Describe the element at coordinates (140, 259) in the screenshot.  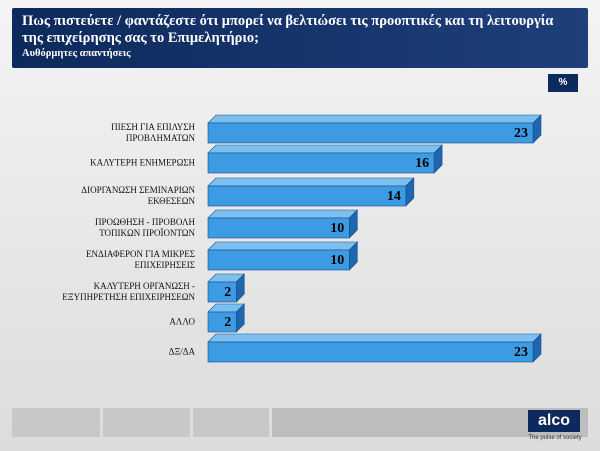
I see `category-label: ΕΝΔΙΑΦΕΡΟΝ ΓΙΑ ΜΙΚΡΕΣ ΕΠΙΧΕΙΡΗΣΕΙΣ` at that location.